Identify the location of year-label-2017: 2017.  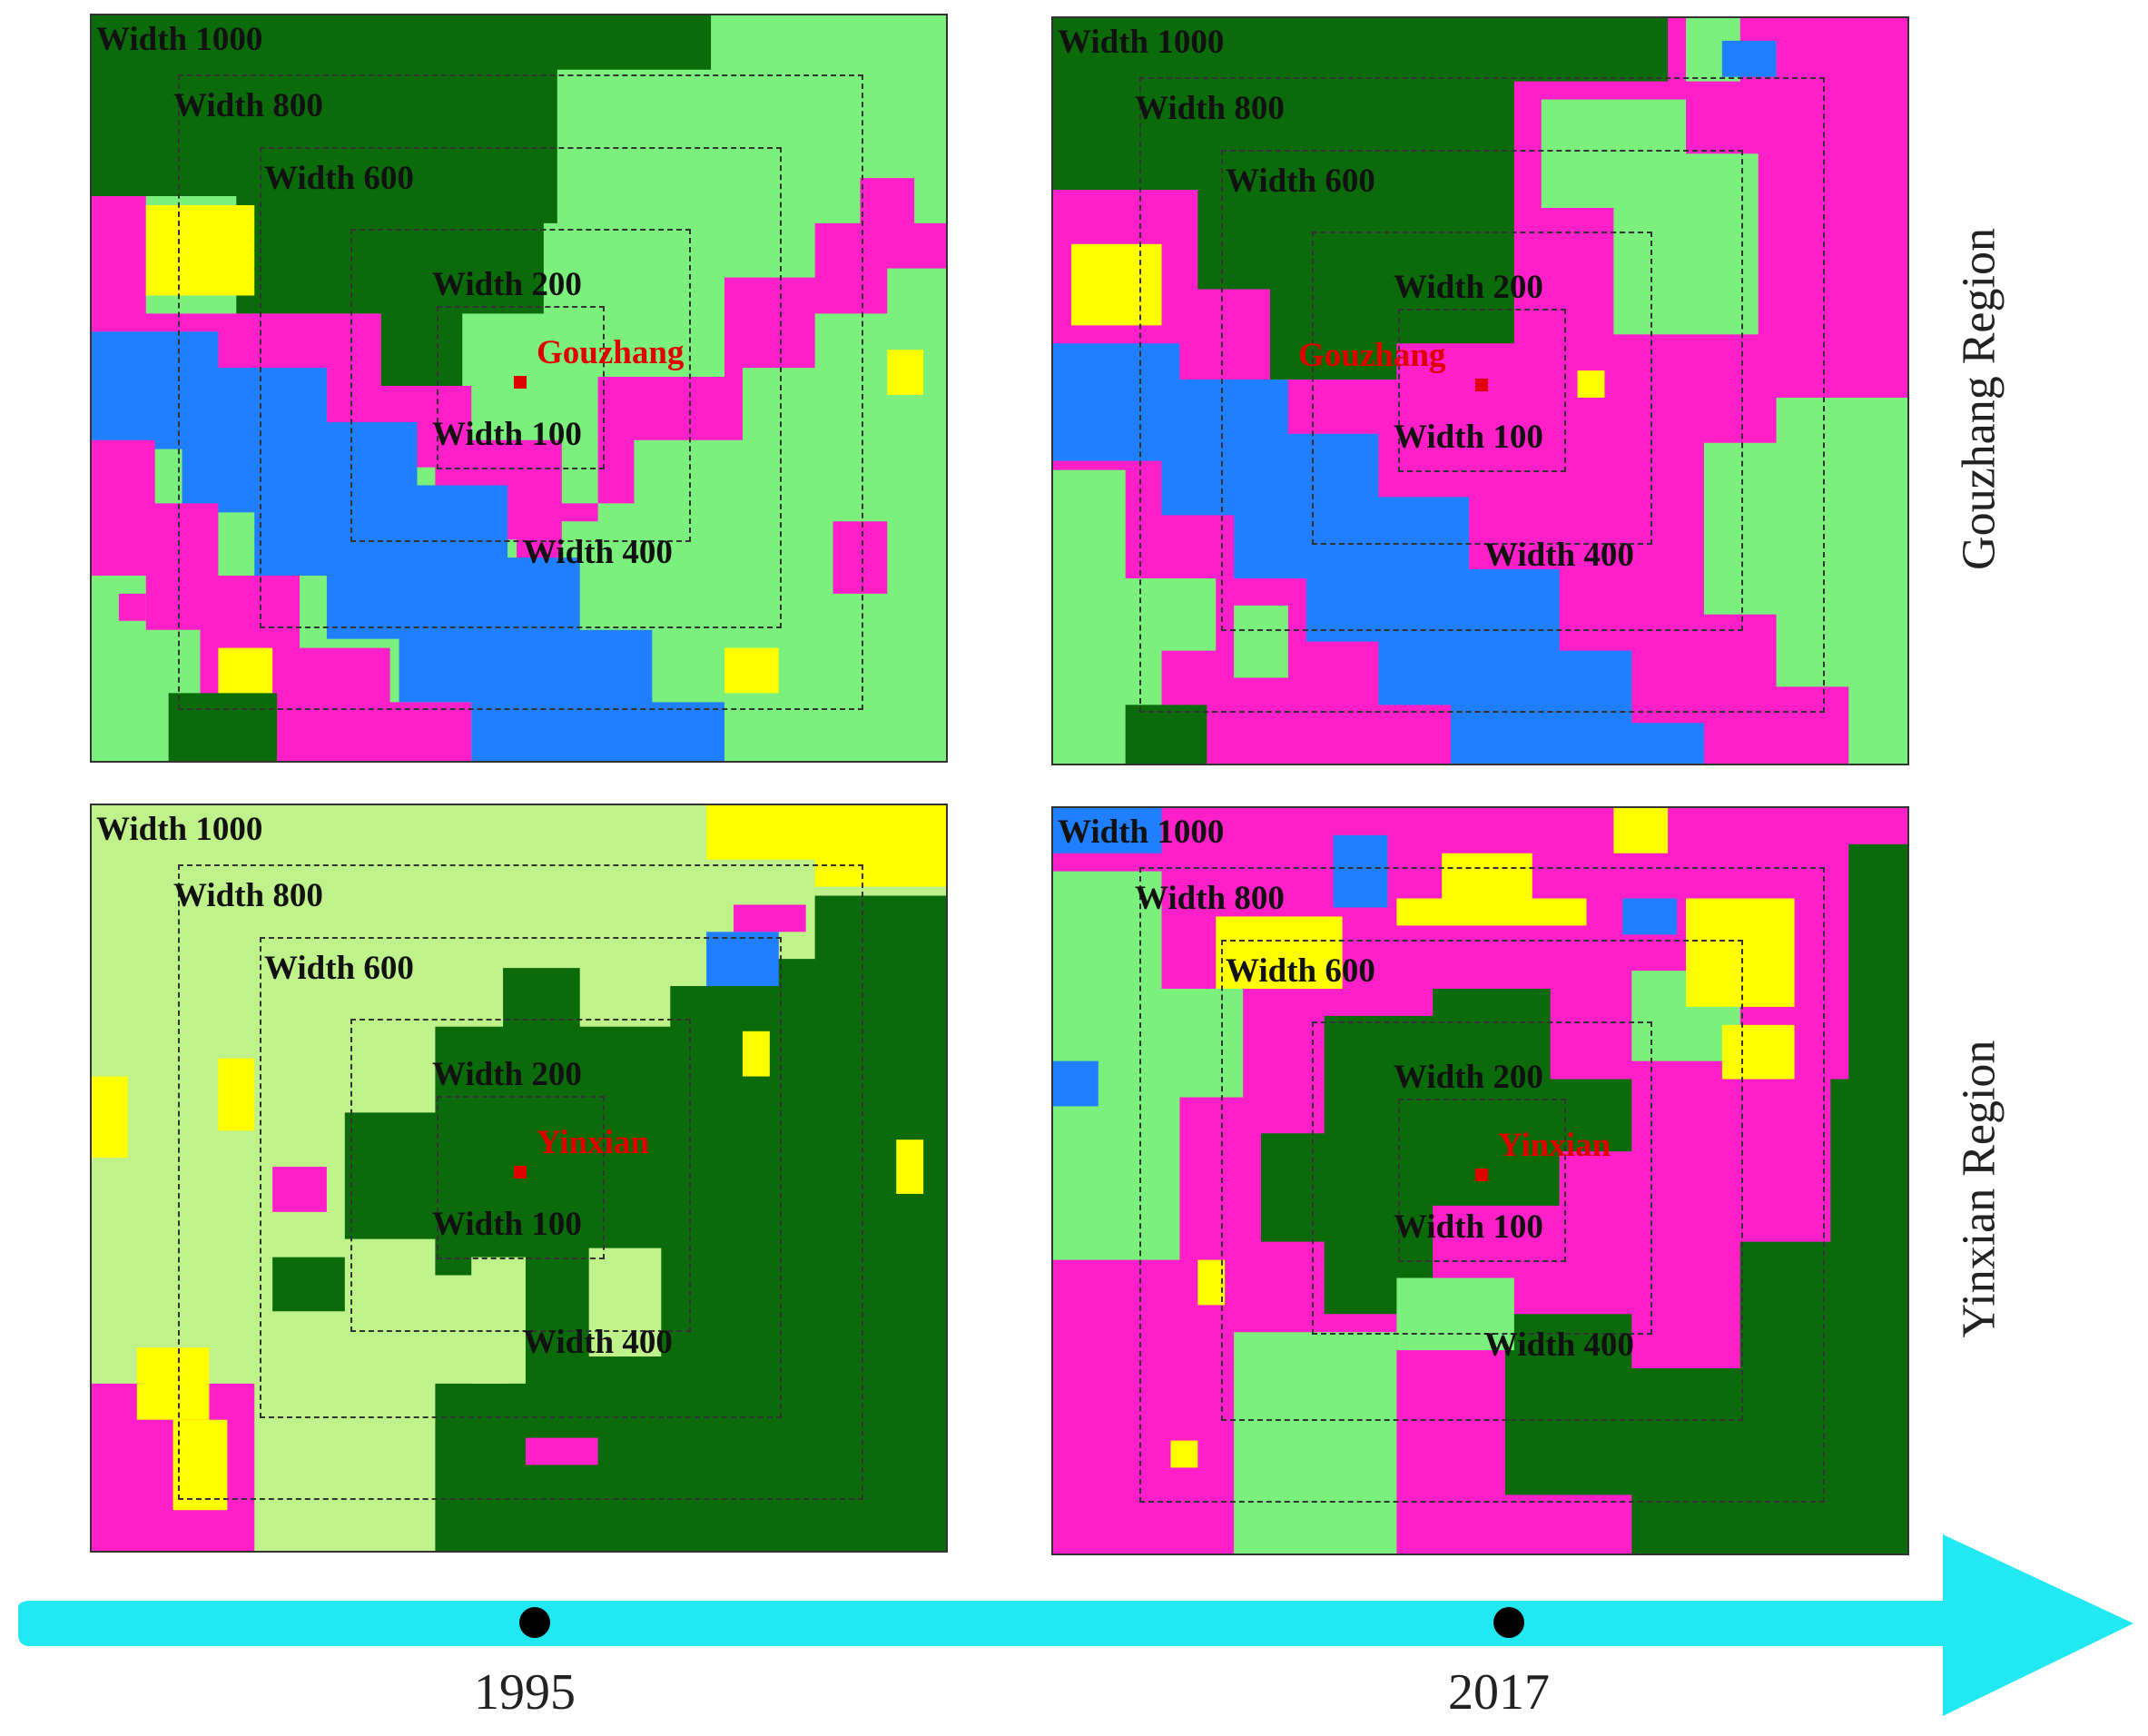
(1499, 1692).